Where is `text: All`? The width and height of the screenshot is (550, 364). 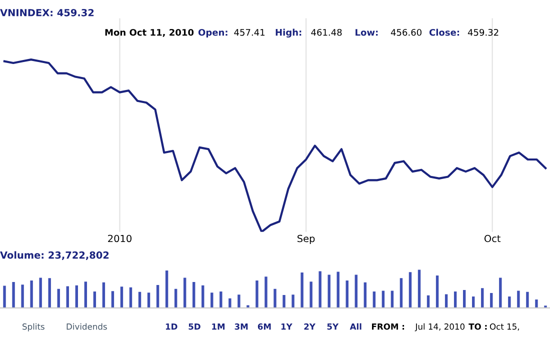 text: All is located at coordinates (356, 326).